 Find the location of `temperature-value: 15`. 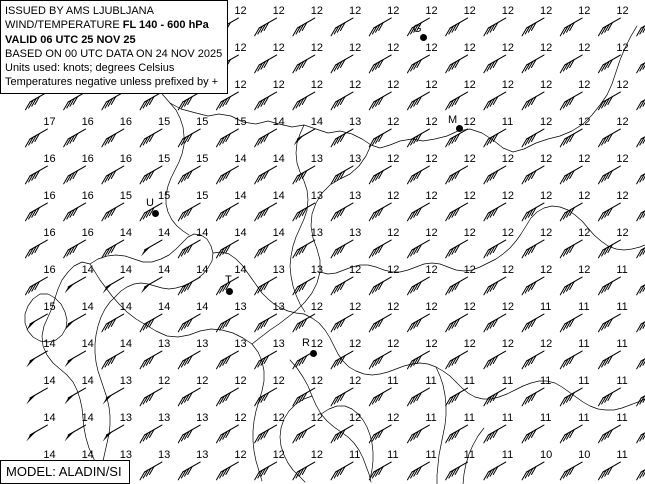

temperature-value: 15 is located at coordinates (164, 196).